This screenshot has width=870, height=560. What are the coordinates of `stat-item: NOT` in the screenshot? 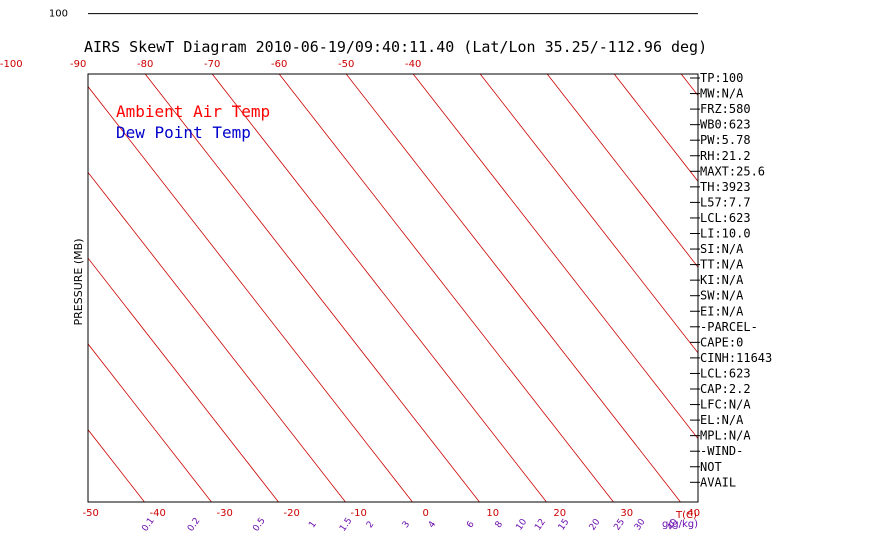 It's located at (711, 467).